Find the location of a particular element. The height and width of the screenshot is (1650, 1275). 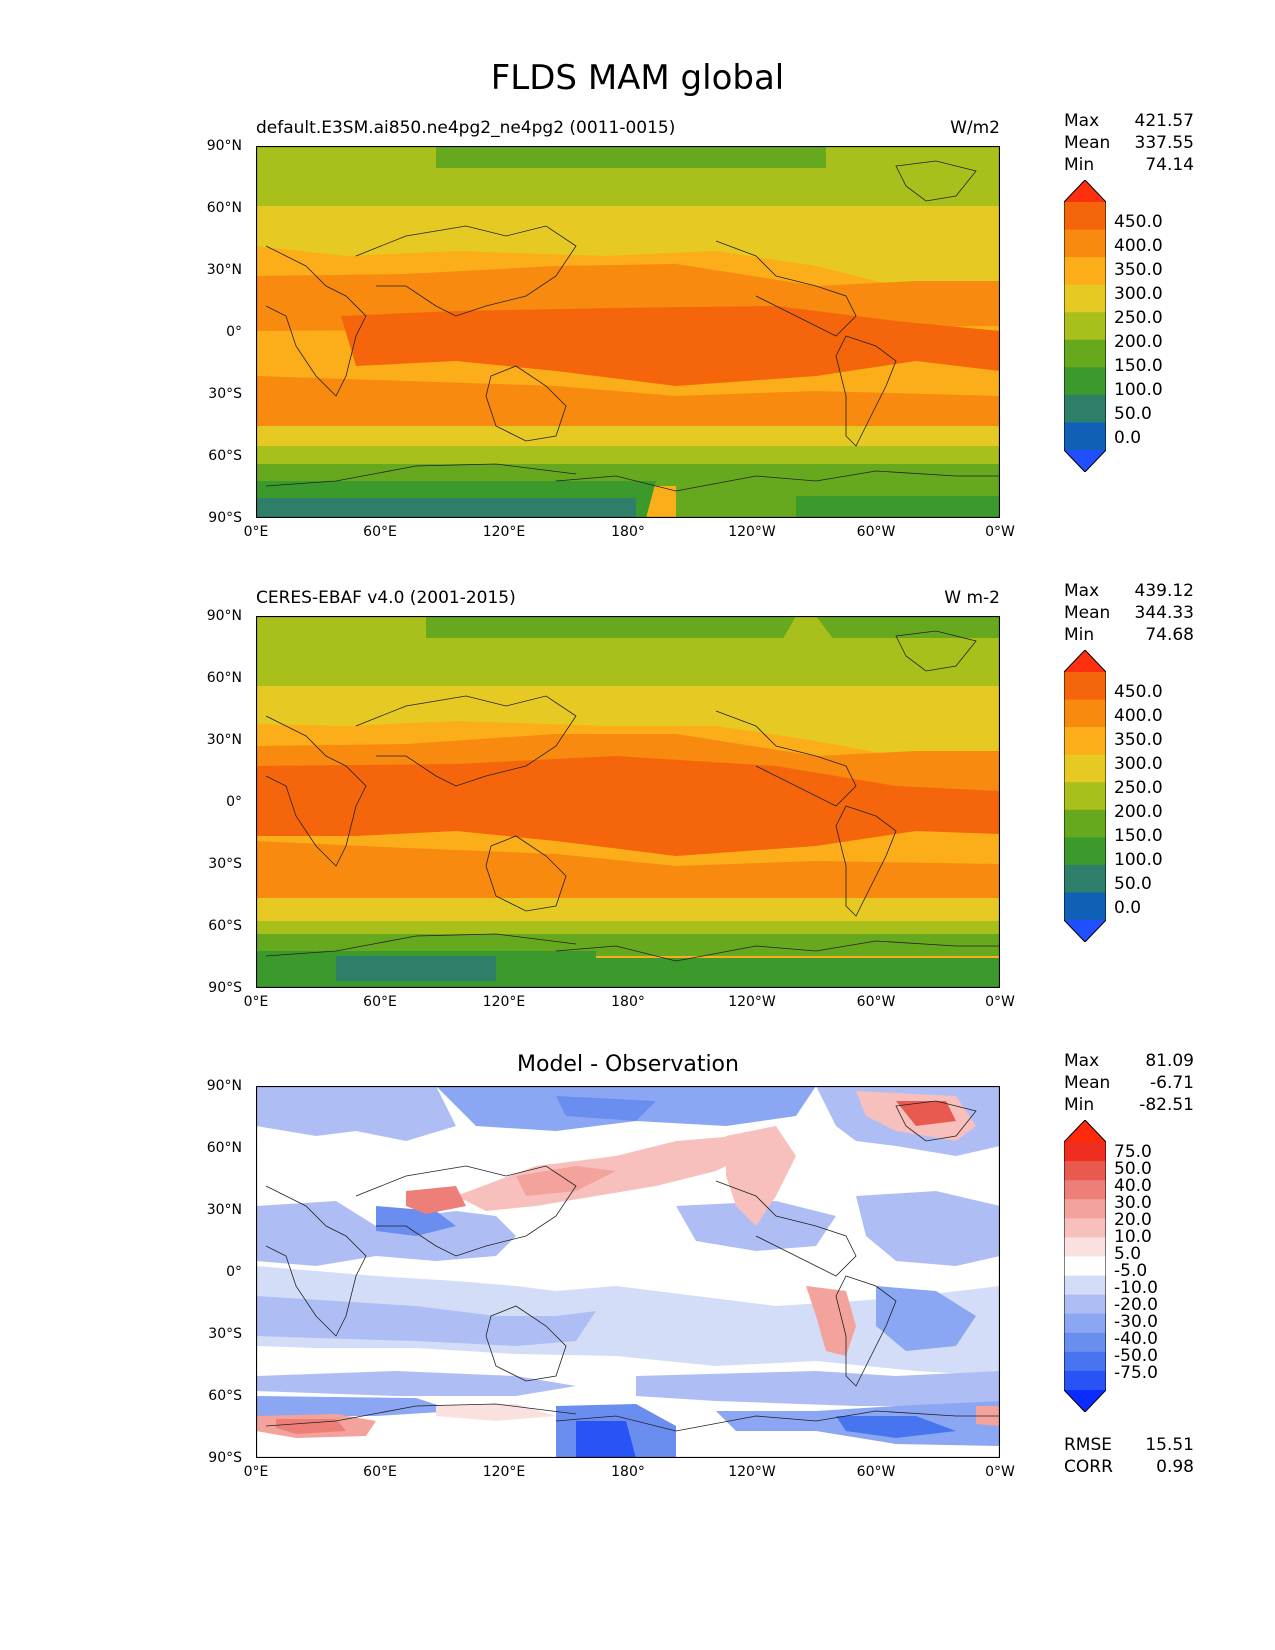

colorbar-label: -40.0 is located at coordinates (1136, 1339).